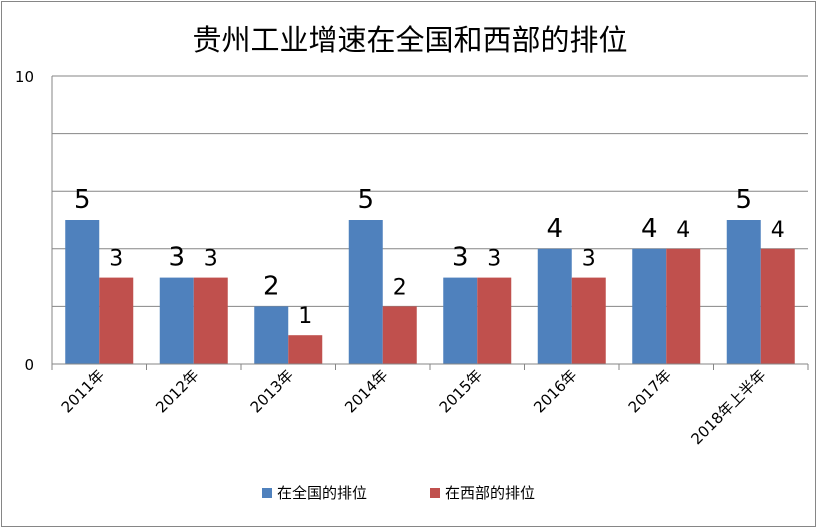 The height and width of the screenshot is (530, 819). I want to click on legend: 在全国的排位 在西部的排位, so click(398, 493).